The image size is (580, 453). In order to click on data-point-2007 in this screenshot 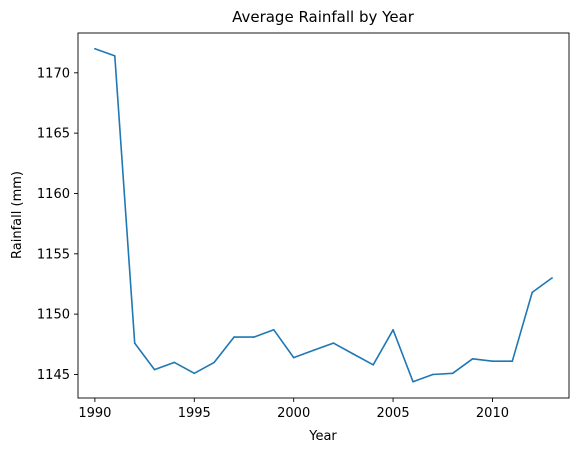, I will do `click(433, 374)`.